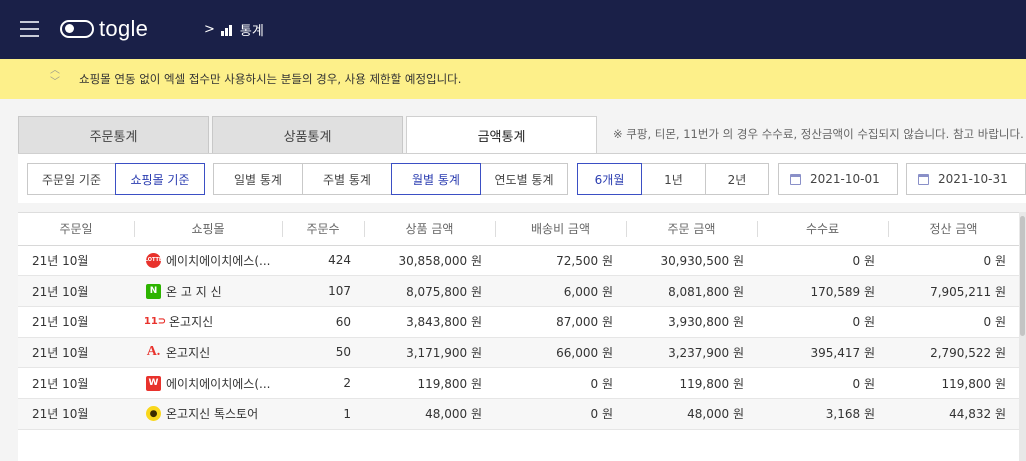 This screenshot has height=461, width=1026. What do you see at coordinates (953, 291) in the screenshot?
I see `settlement-amount-cell: 7,905,211 원` at bounding box center [953, 291].